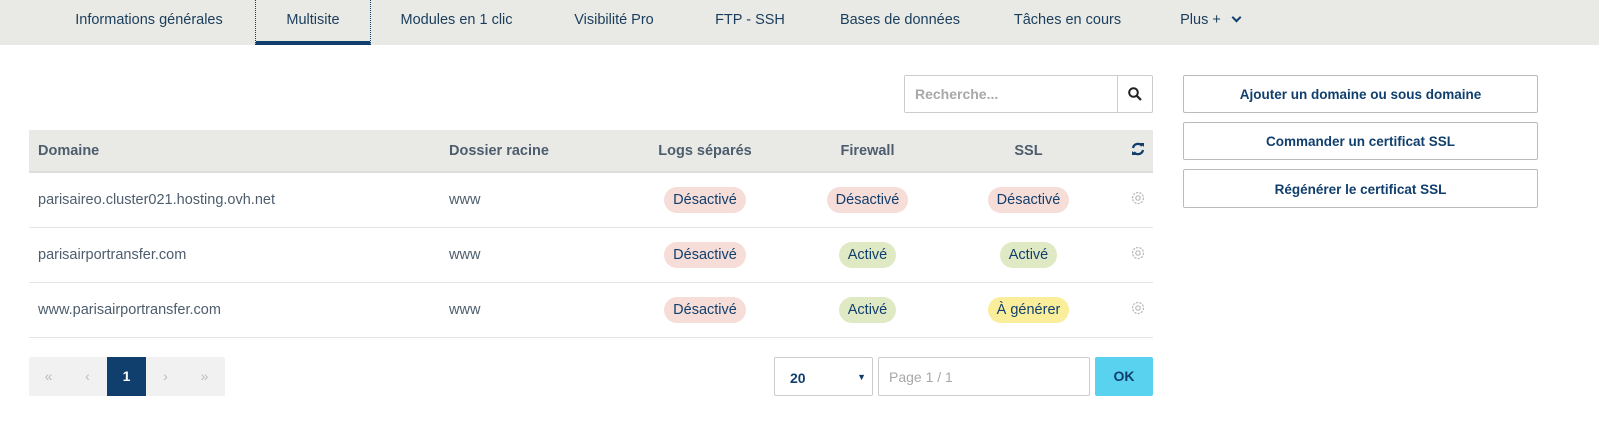  I want to click on search-button, so click(1134, 94).